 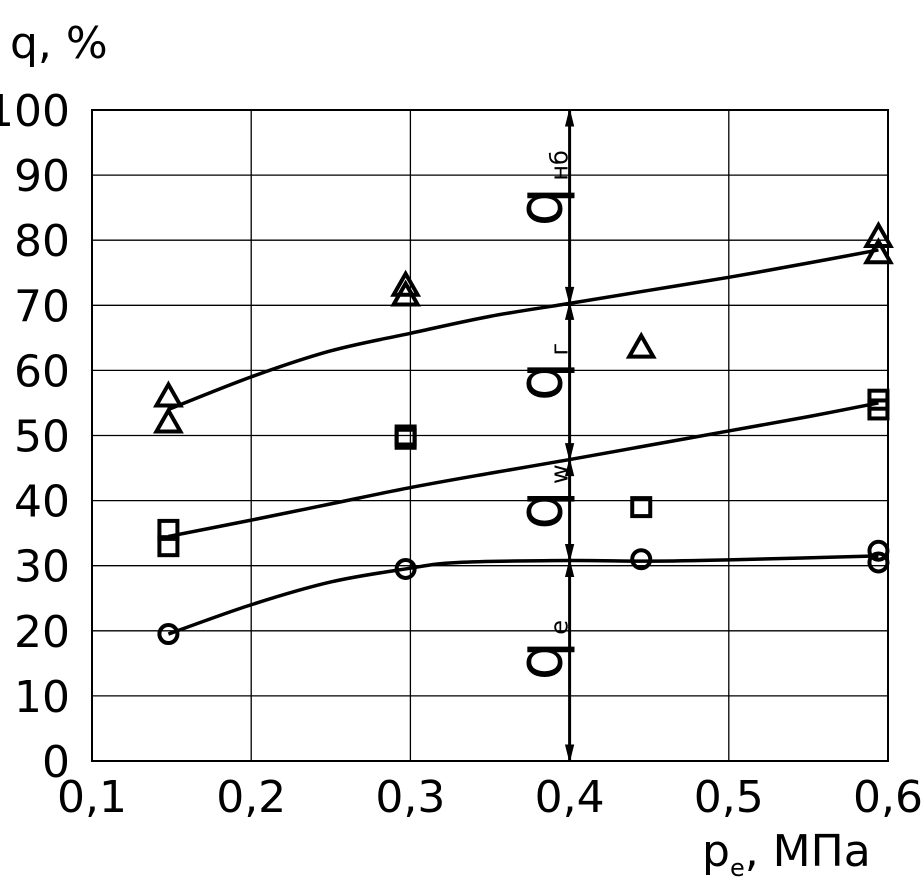 I want to click on region-label-qe: qe, so click(x=540, y=650).